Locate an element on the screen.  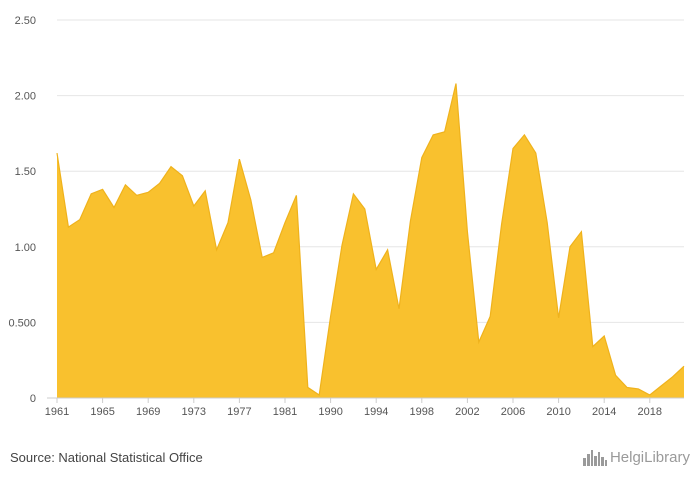
y-tick-label: 1.50 is located at coordinates (25, 172).